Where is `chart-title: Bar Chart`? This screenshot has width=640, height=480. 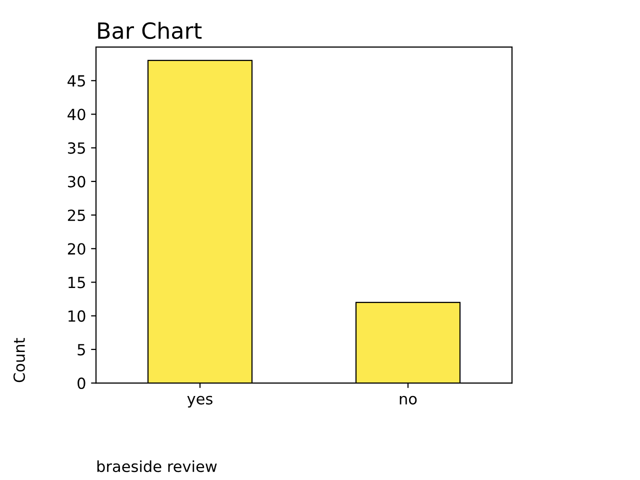 chart-title: Bar Chart is located at coordinates (150, 31).